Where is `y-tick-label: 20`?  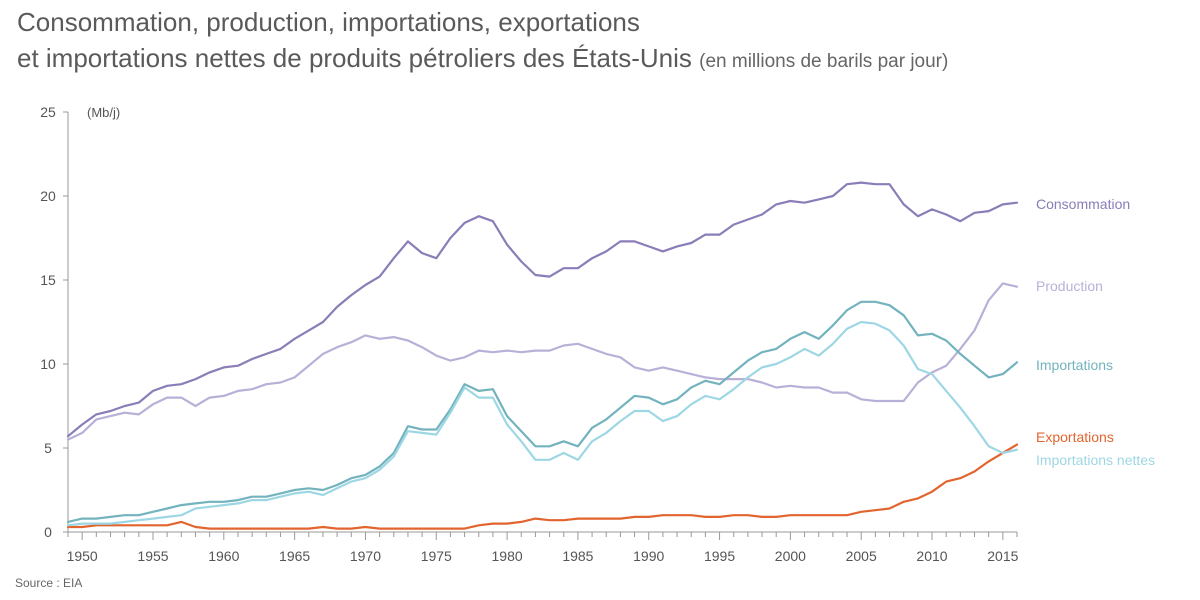
y-tick-label: 20 is located at coordinates (48, 196).